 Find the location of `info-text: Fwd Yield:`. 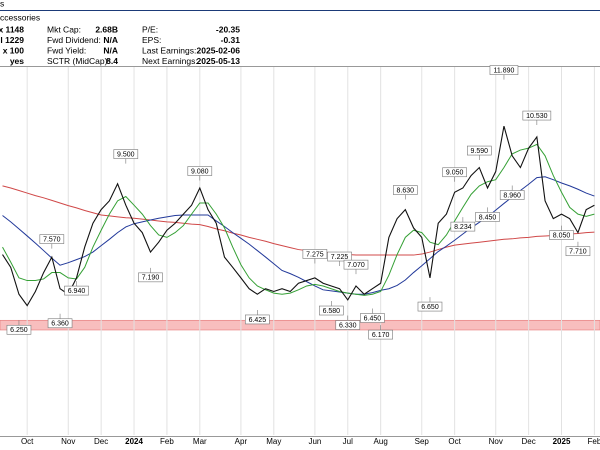

info-text: Fwd Yield: is located at coordinates (66, 50).